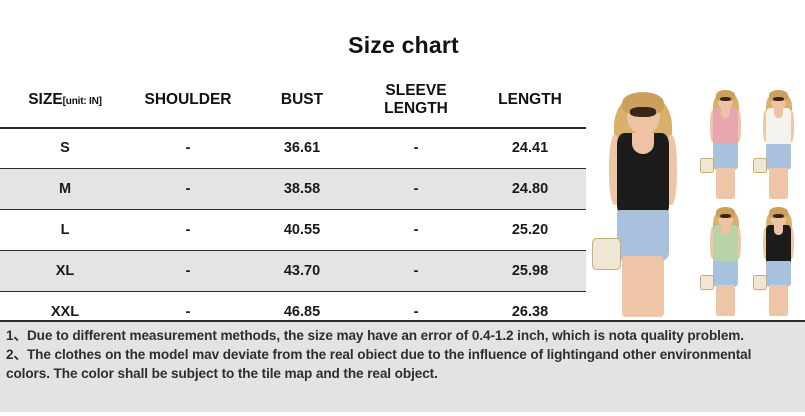 This screenshot has height=416, width=805. I want to click on table-row: L - 40.55 - 25.20, so click(293, 230).